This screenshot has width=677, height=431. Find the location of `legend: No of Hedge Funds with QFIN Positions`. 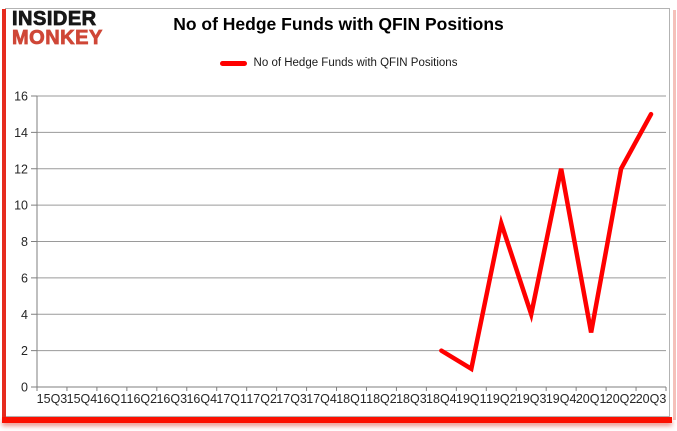

legend: No of Hedge Funds with QFIN Positions is located at coordinates (338, 63).